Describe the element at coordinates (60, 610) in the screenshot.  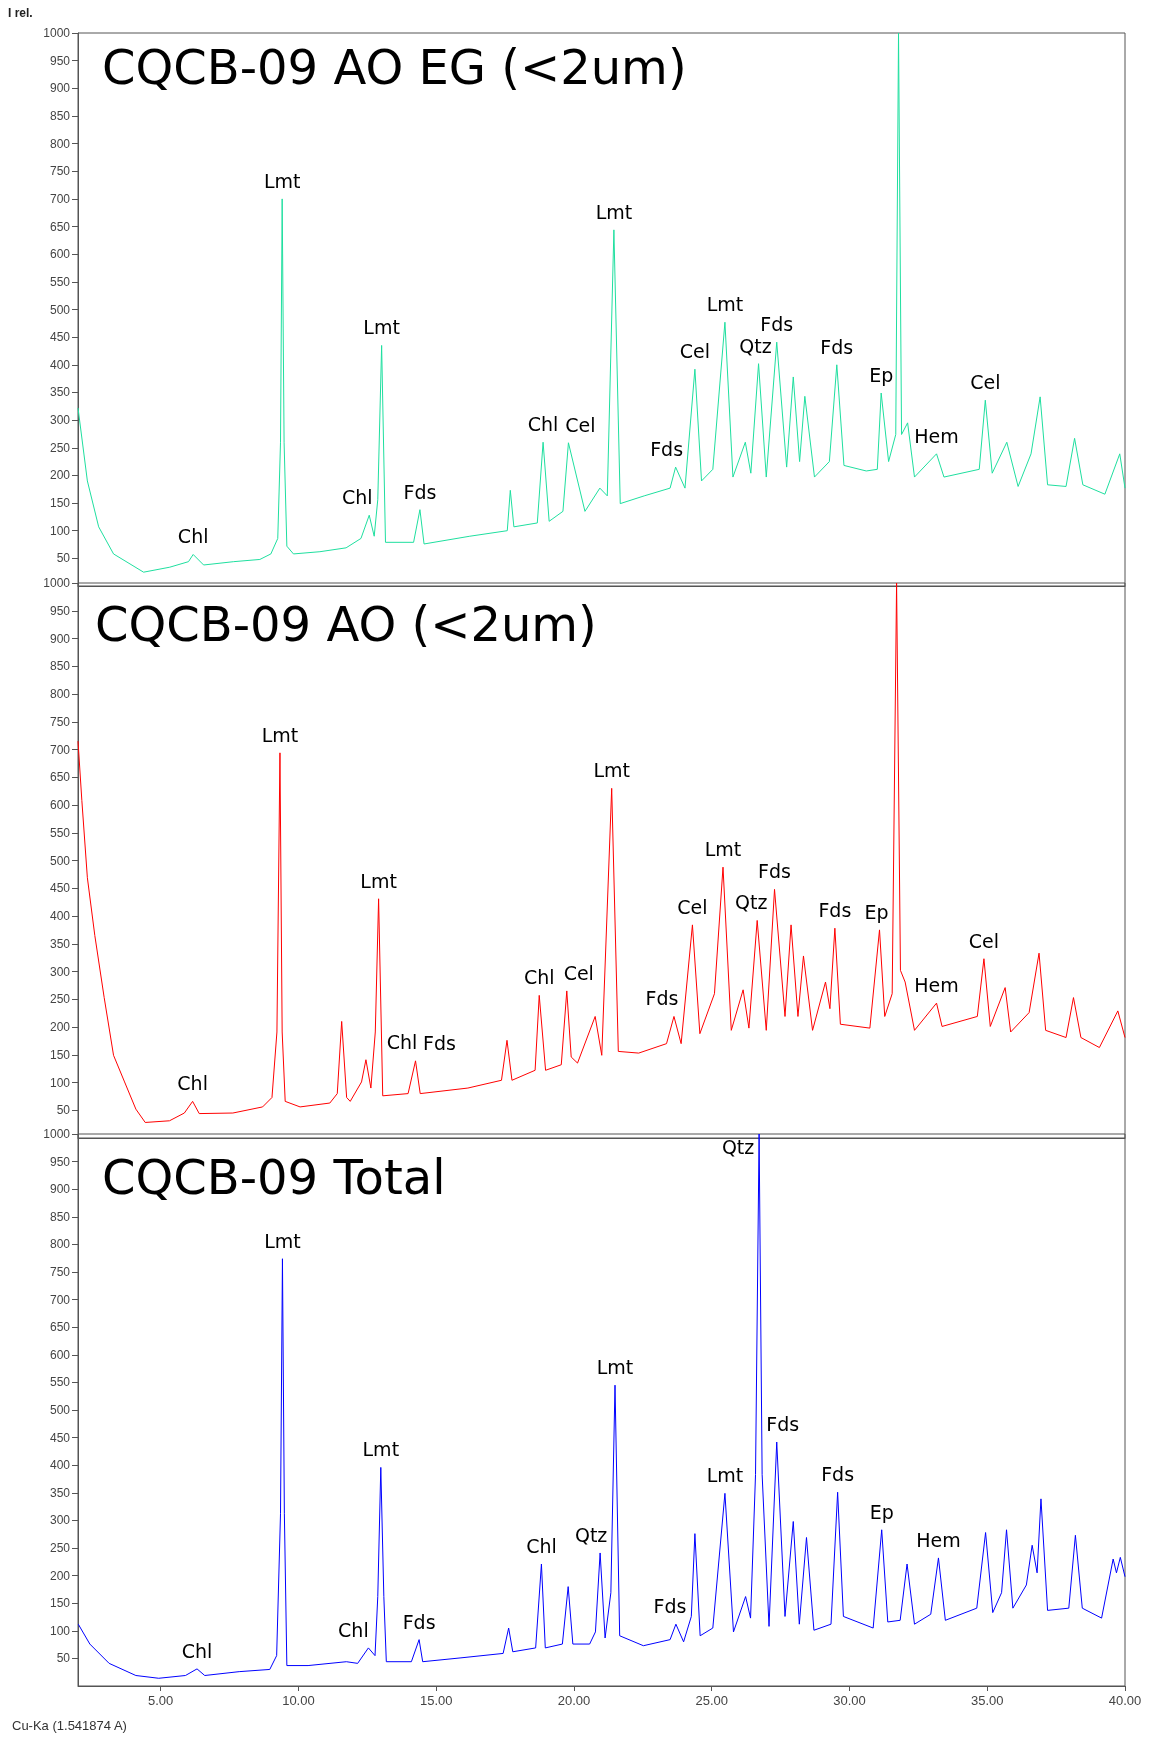
I see `y-tick-label: 950` at that location.